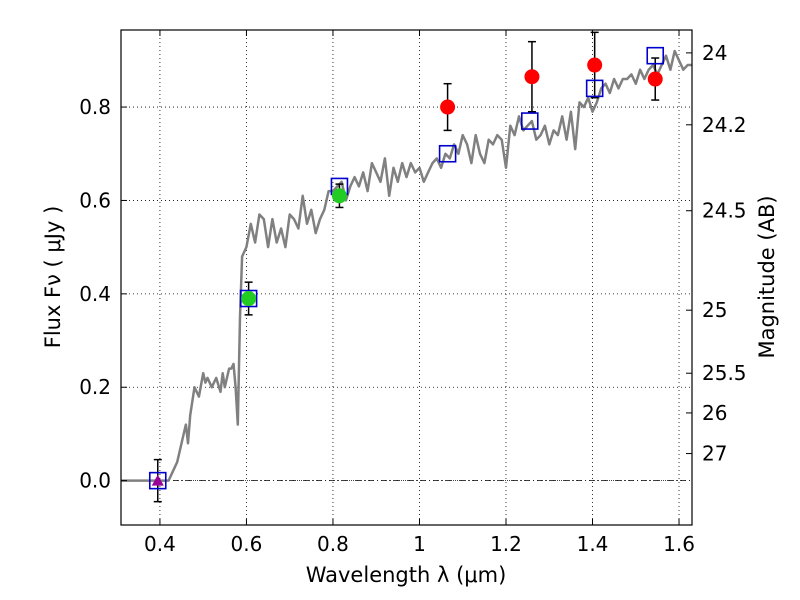  Describe the element at coordinates (247, 544) in the screenshot. I see `x-tick-label: 0.6` at that location.